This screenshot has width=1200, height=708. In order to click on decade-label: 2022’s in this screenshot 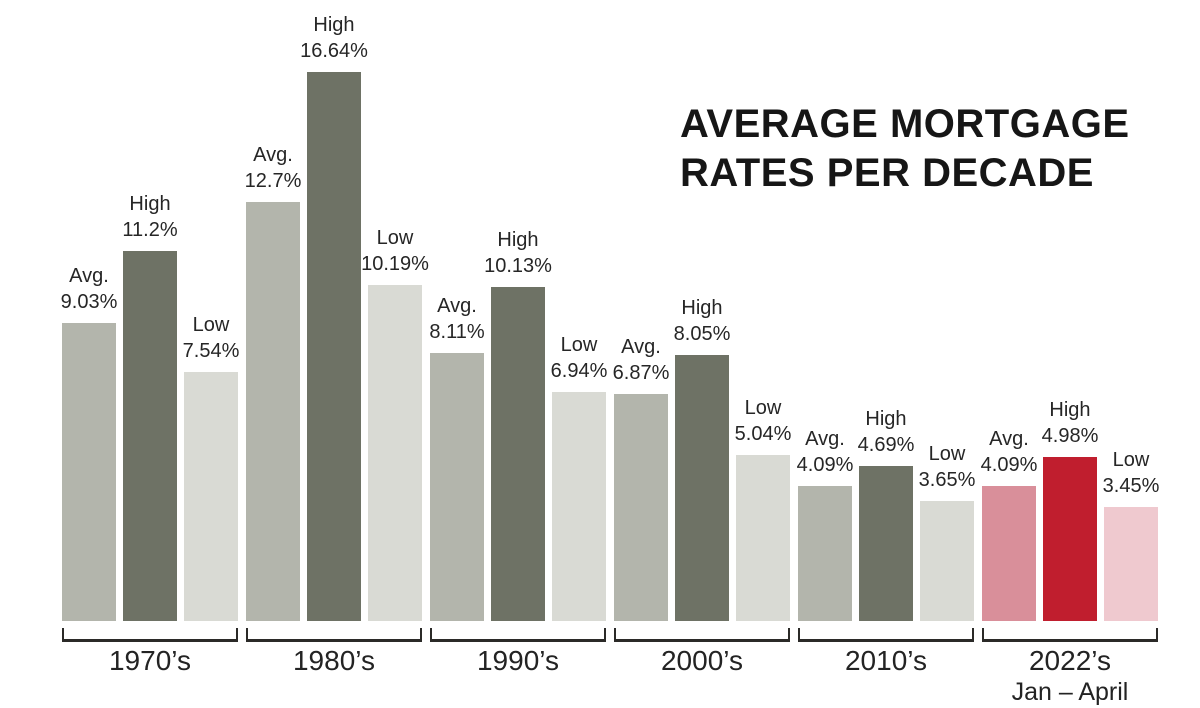, I will do `click(1069, 660)`.